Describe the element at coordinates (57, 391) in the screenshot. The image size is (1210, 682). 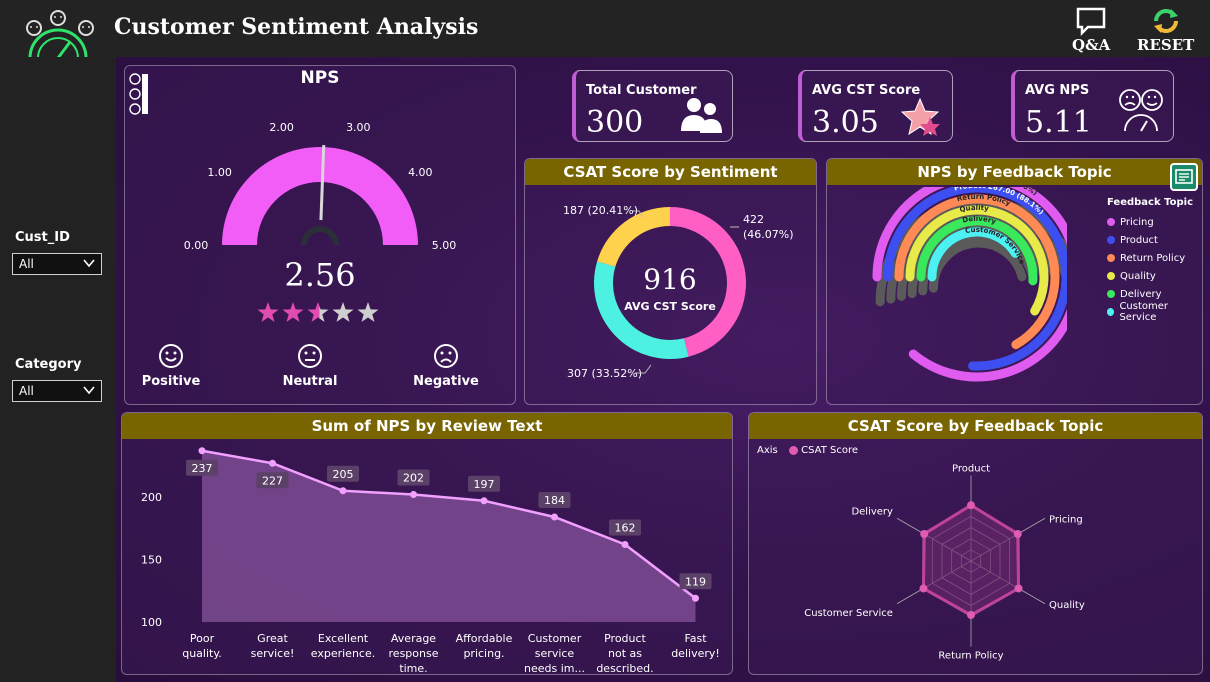
I see `category-select: All` at that location.